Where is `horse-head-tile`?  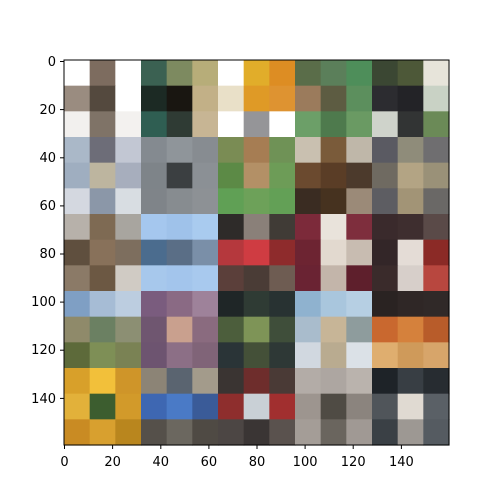
horse-head-tile is located at coordinates (334, 176).